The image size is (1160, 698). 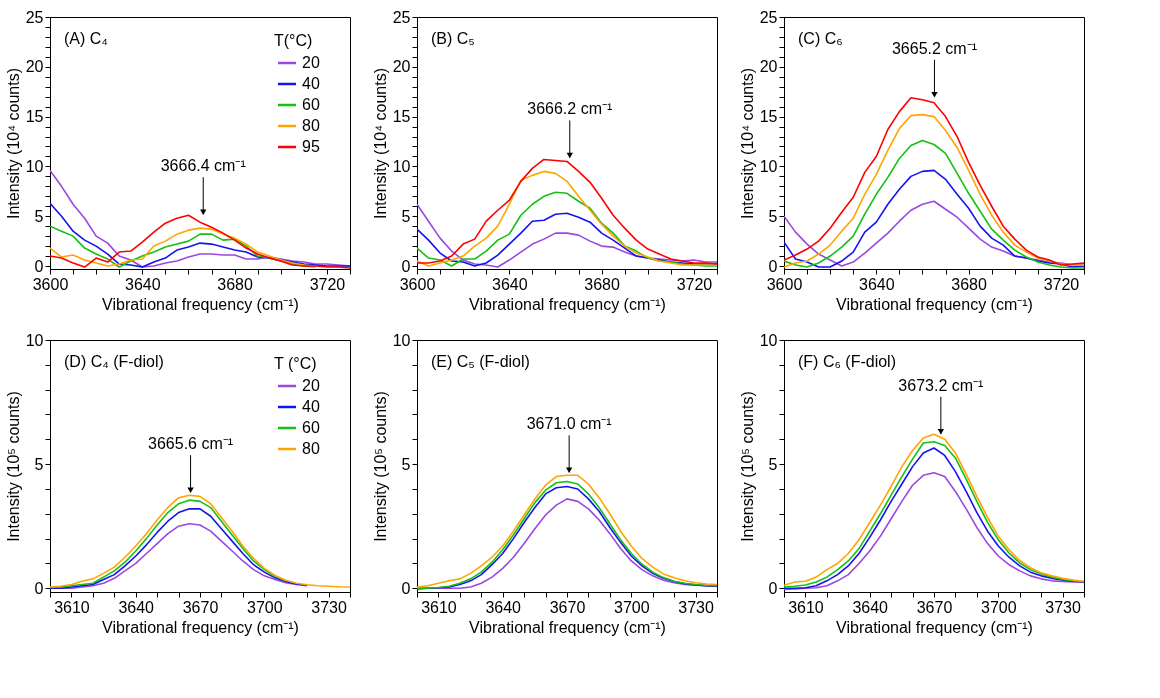 What do you see at coordinates (293, 40) in the screenshot?
I see `legend-title: T(°C)` at bounding box center [293, 40].